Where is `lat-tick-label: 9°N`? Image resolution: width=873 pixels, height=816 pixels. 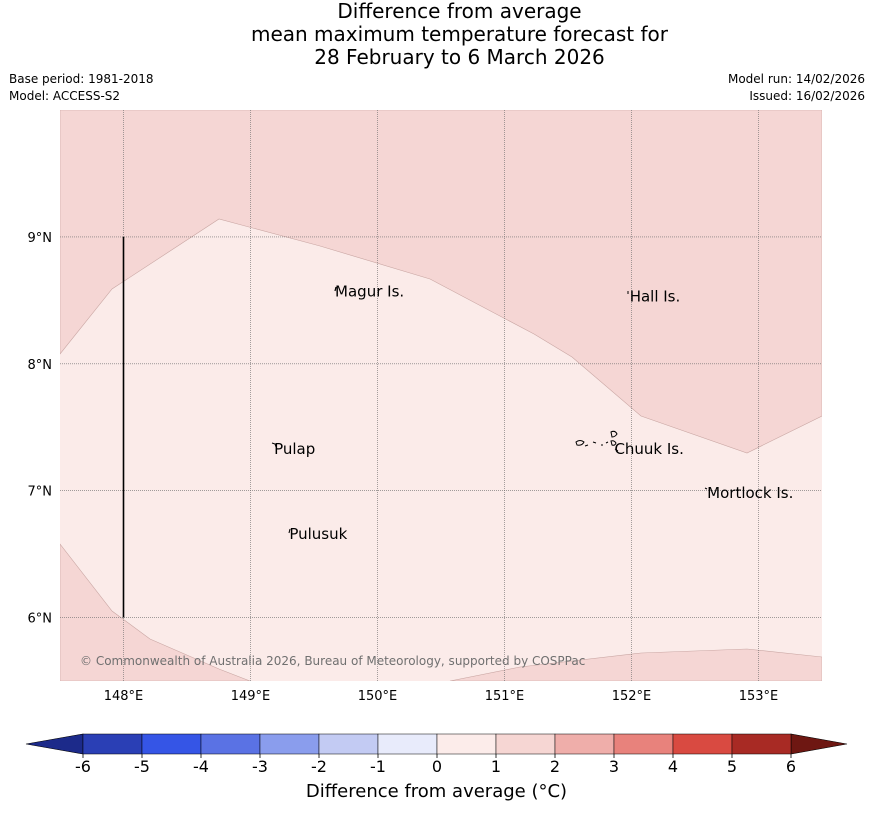 lat-tick-label: 9°N is located at coordinates (40, 238).